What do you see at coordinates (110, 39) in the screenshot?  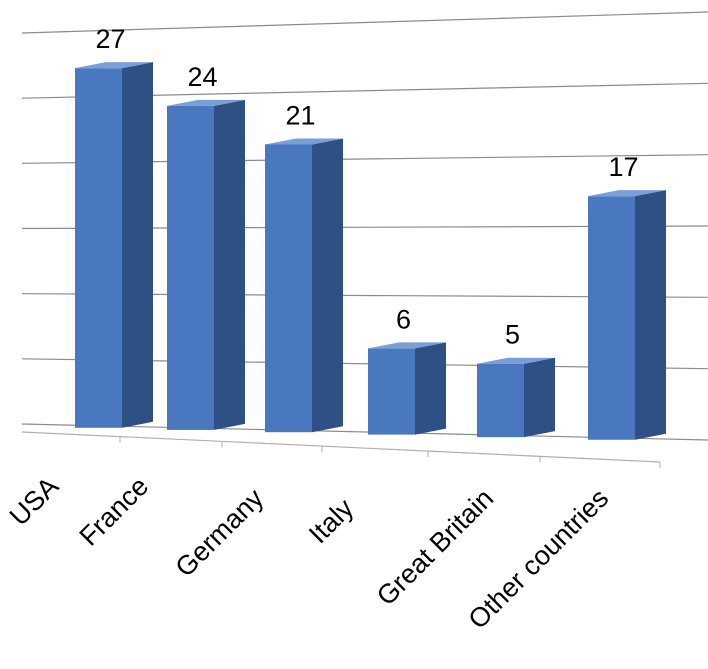 I see `data-label: 27` at bounding box center [110, 39].